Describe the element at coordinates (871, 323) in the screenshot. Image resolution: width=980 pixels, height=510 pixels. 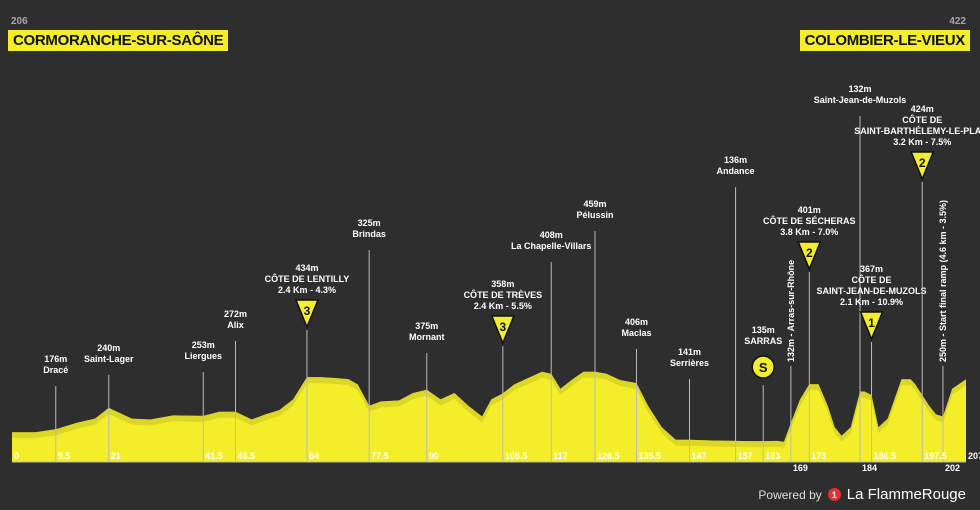
I see `climb-category-number: 1` at that location.